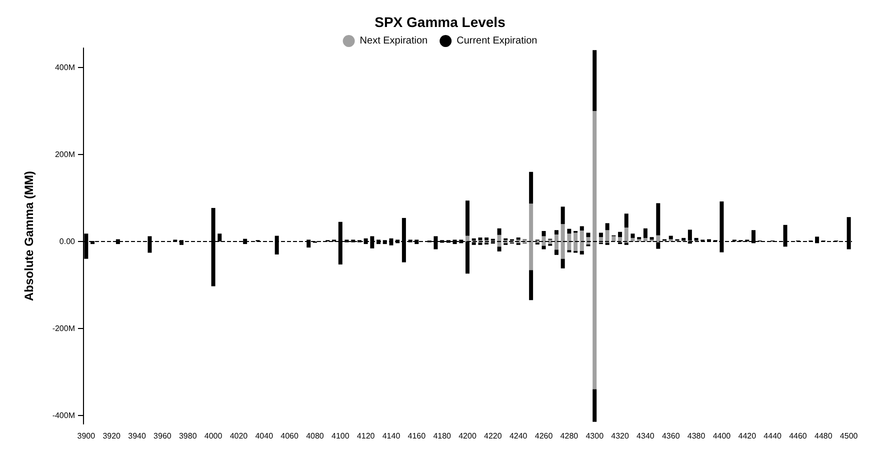 This screenshot has height=458, width=880. Describe the element at coordinates (64, 328) in the screenshot. I see `y-tick-label: -200M` at that location.